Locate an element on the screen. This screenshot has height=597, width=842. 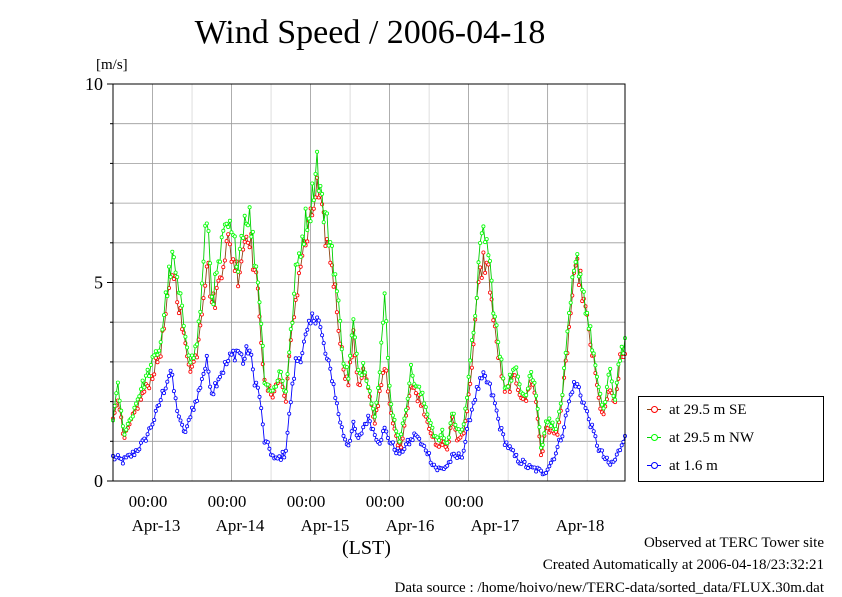
legend-item-1m: at 1.6 m is located at coordinates (682, 466).